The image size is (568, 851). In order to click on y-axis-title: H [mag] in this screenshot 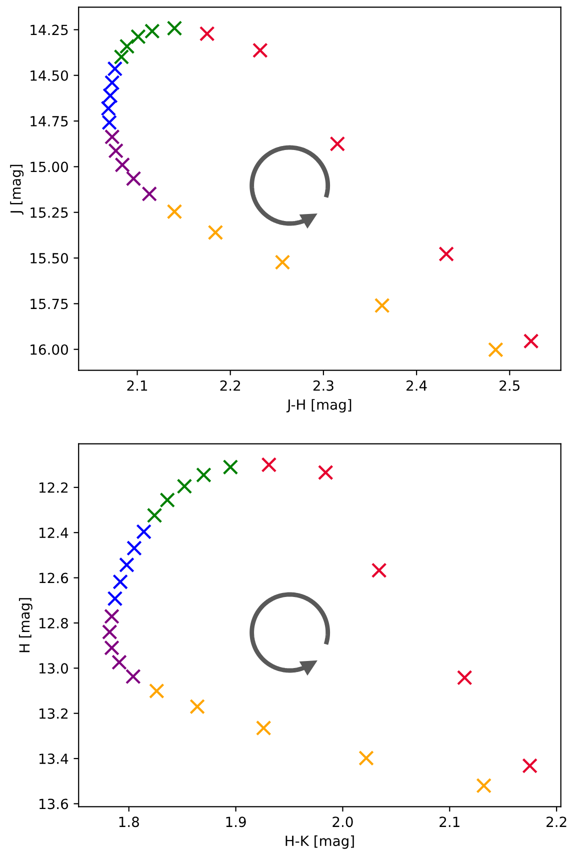, I will do `click(25, 625)`.